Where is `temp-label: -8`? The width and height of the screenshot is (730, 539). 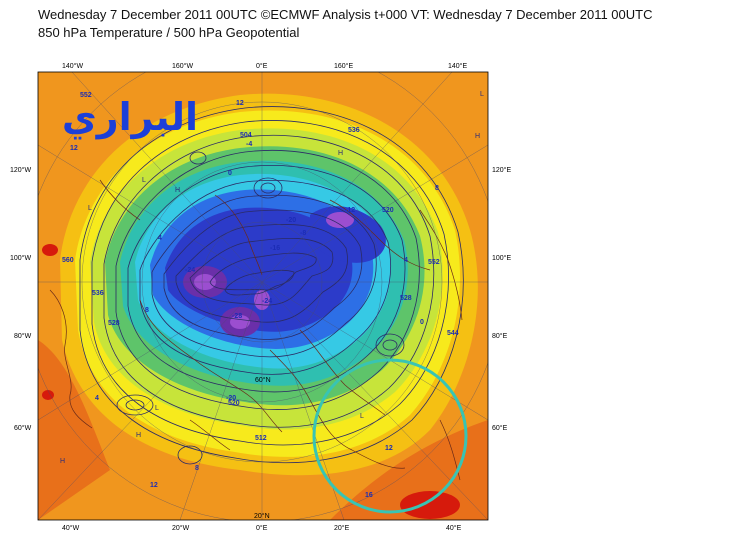 temp-label: -8 is located at coordinates (303, 233).